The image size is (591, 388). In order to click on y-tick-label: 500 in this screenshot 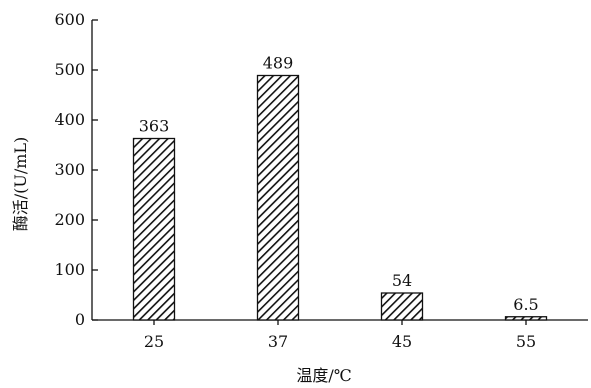, I will do `click(69, 69)`.